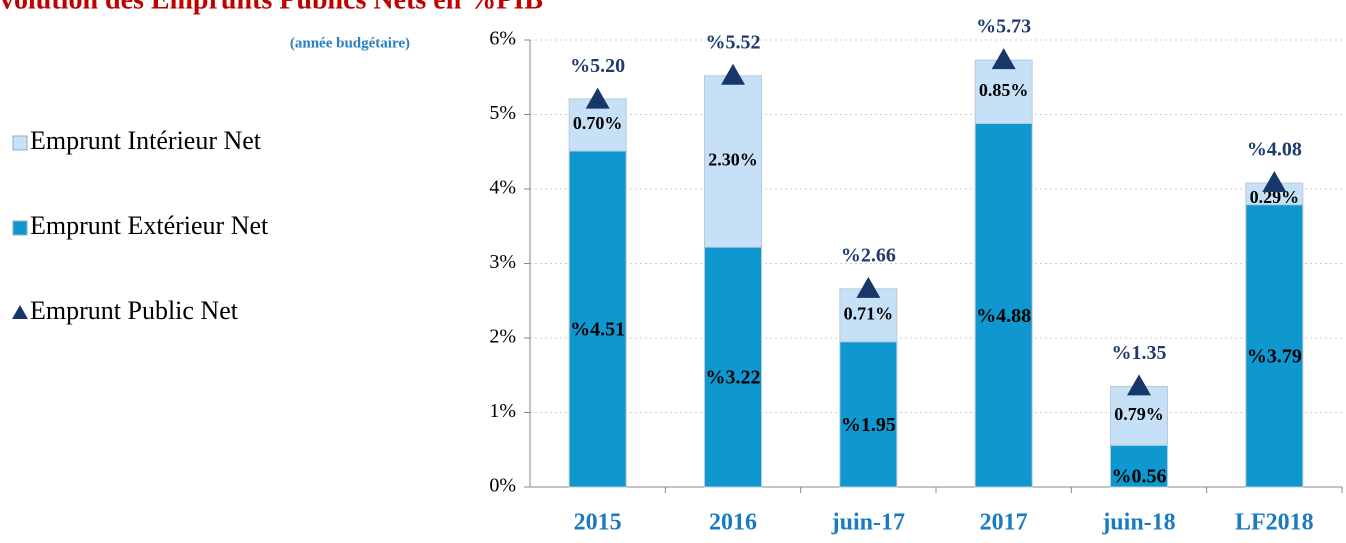  What do you see at coordinates (502, 411) in the screenshot?
I see `y-tick-label: 1%` at bounding box center [502, 411].